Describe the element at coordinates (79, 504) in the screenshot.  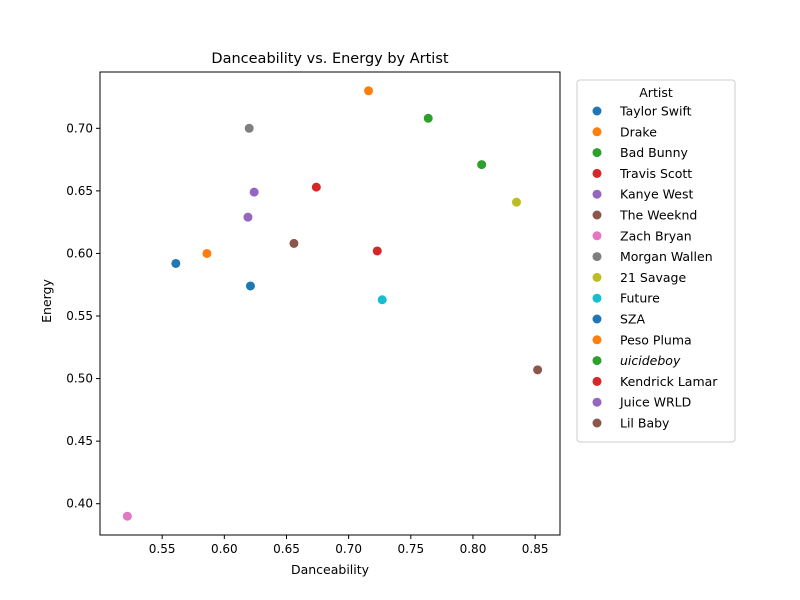
I see `y-tick-label: 0.40` at that location.